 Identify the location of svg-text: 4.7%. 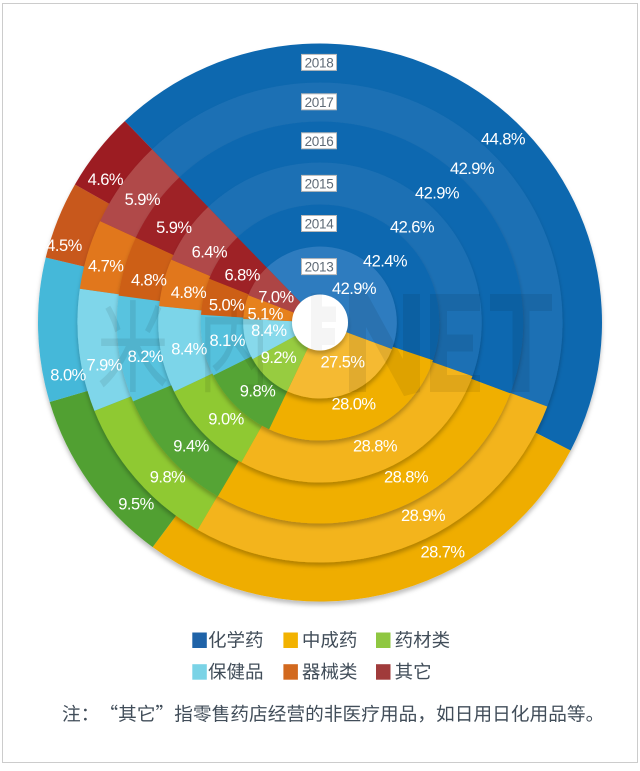
(106, 266).